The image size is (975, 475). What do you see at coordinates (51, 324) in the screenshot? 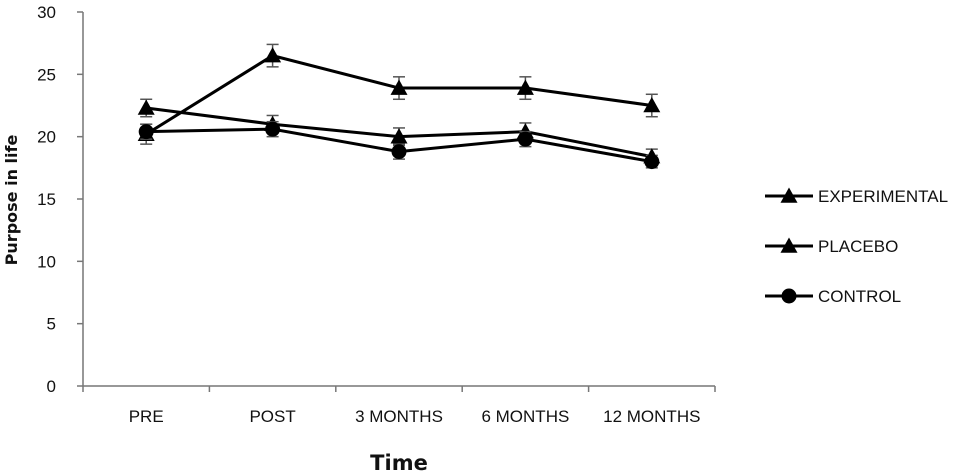
I see `y-tick-label: 5` at bounding box center [51, 324].